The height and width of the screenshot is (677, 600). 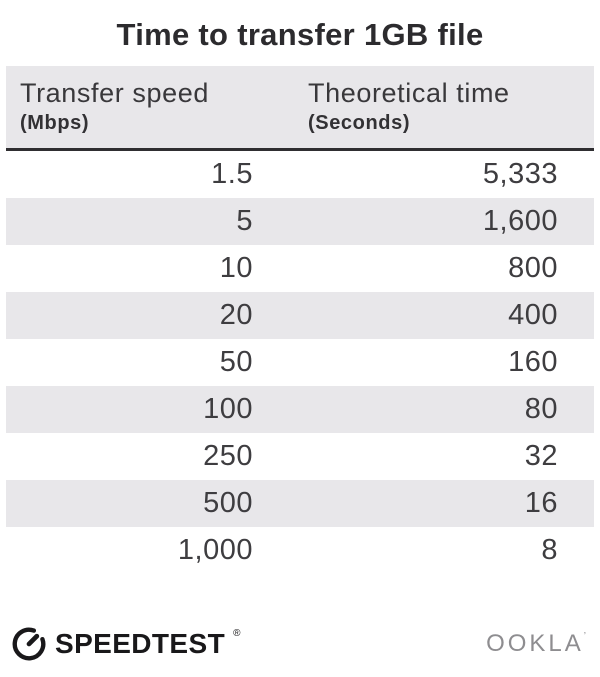 What do you see at coordinates (520, 221) in the screenshot?
I see `time-cell: 1,600` at bounding box center [520, 221].